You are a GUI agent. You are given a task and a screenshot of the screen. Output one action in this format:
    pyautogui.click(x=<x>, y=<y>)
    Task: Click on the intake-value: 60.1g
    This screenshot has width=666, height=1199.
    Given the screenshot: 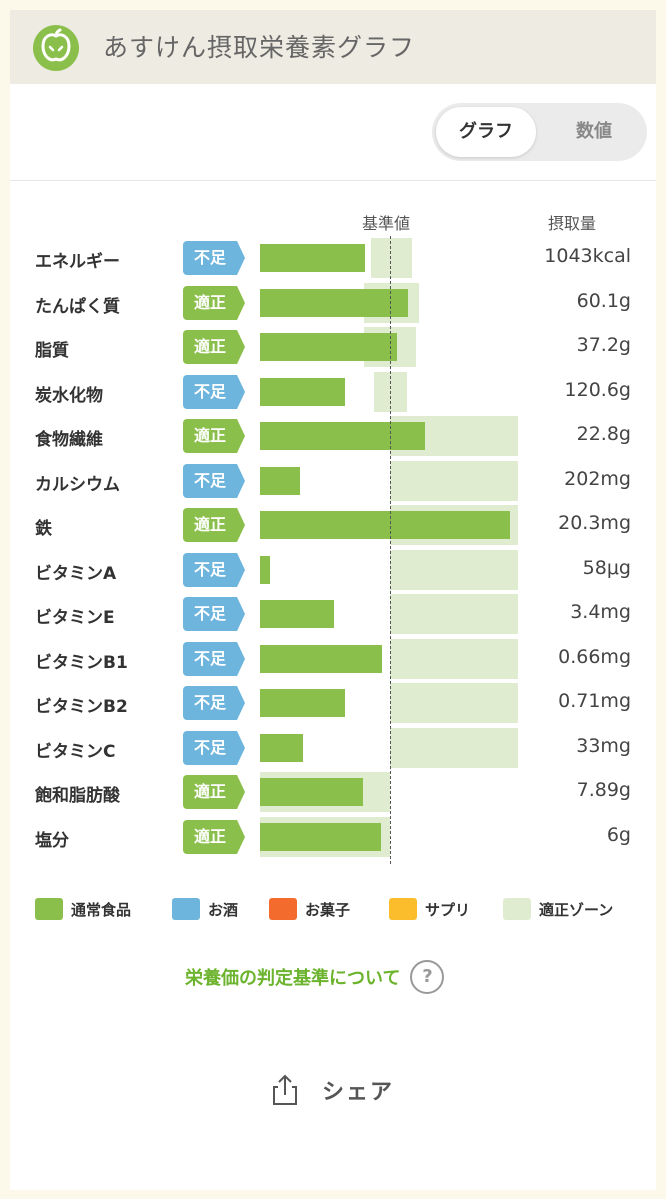 What is the action you would take?
    pyautogui.click(x=603, y=300)
    